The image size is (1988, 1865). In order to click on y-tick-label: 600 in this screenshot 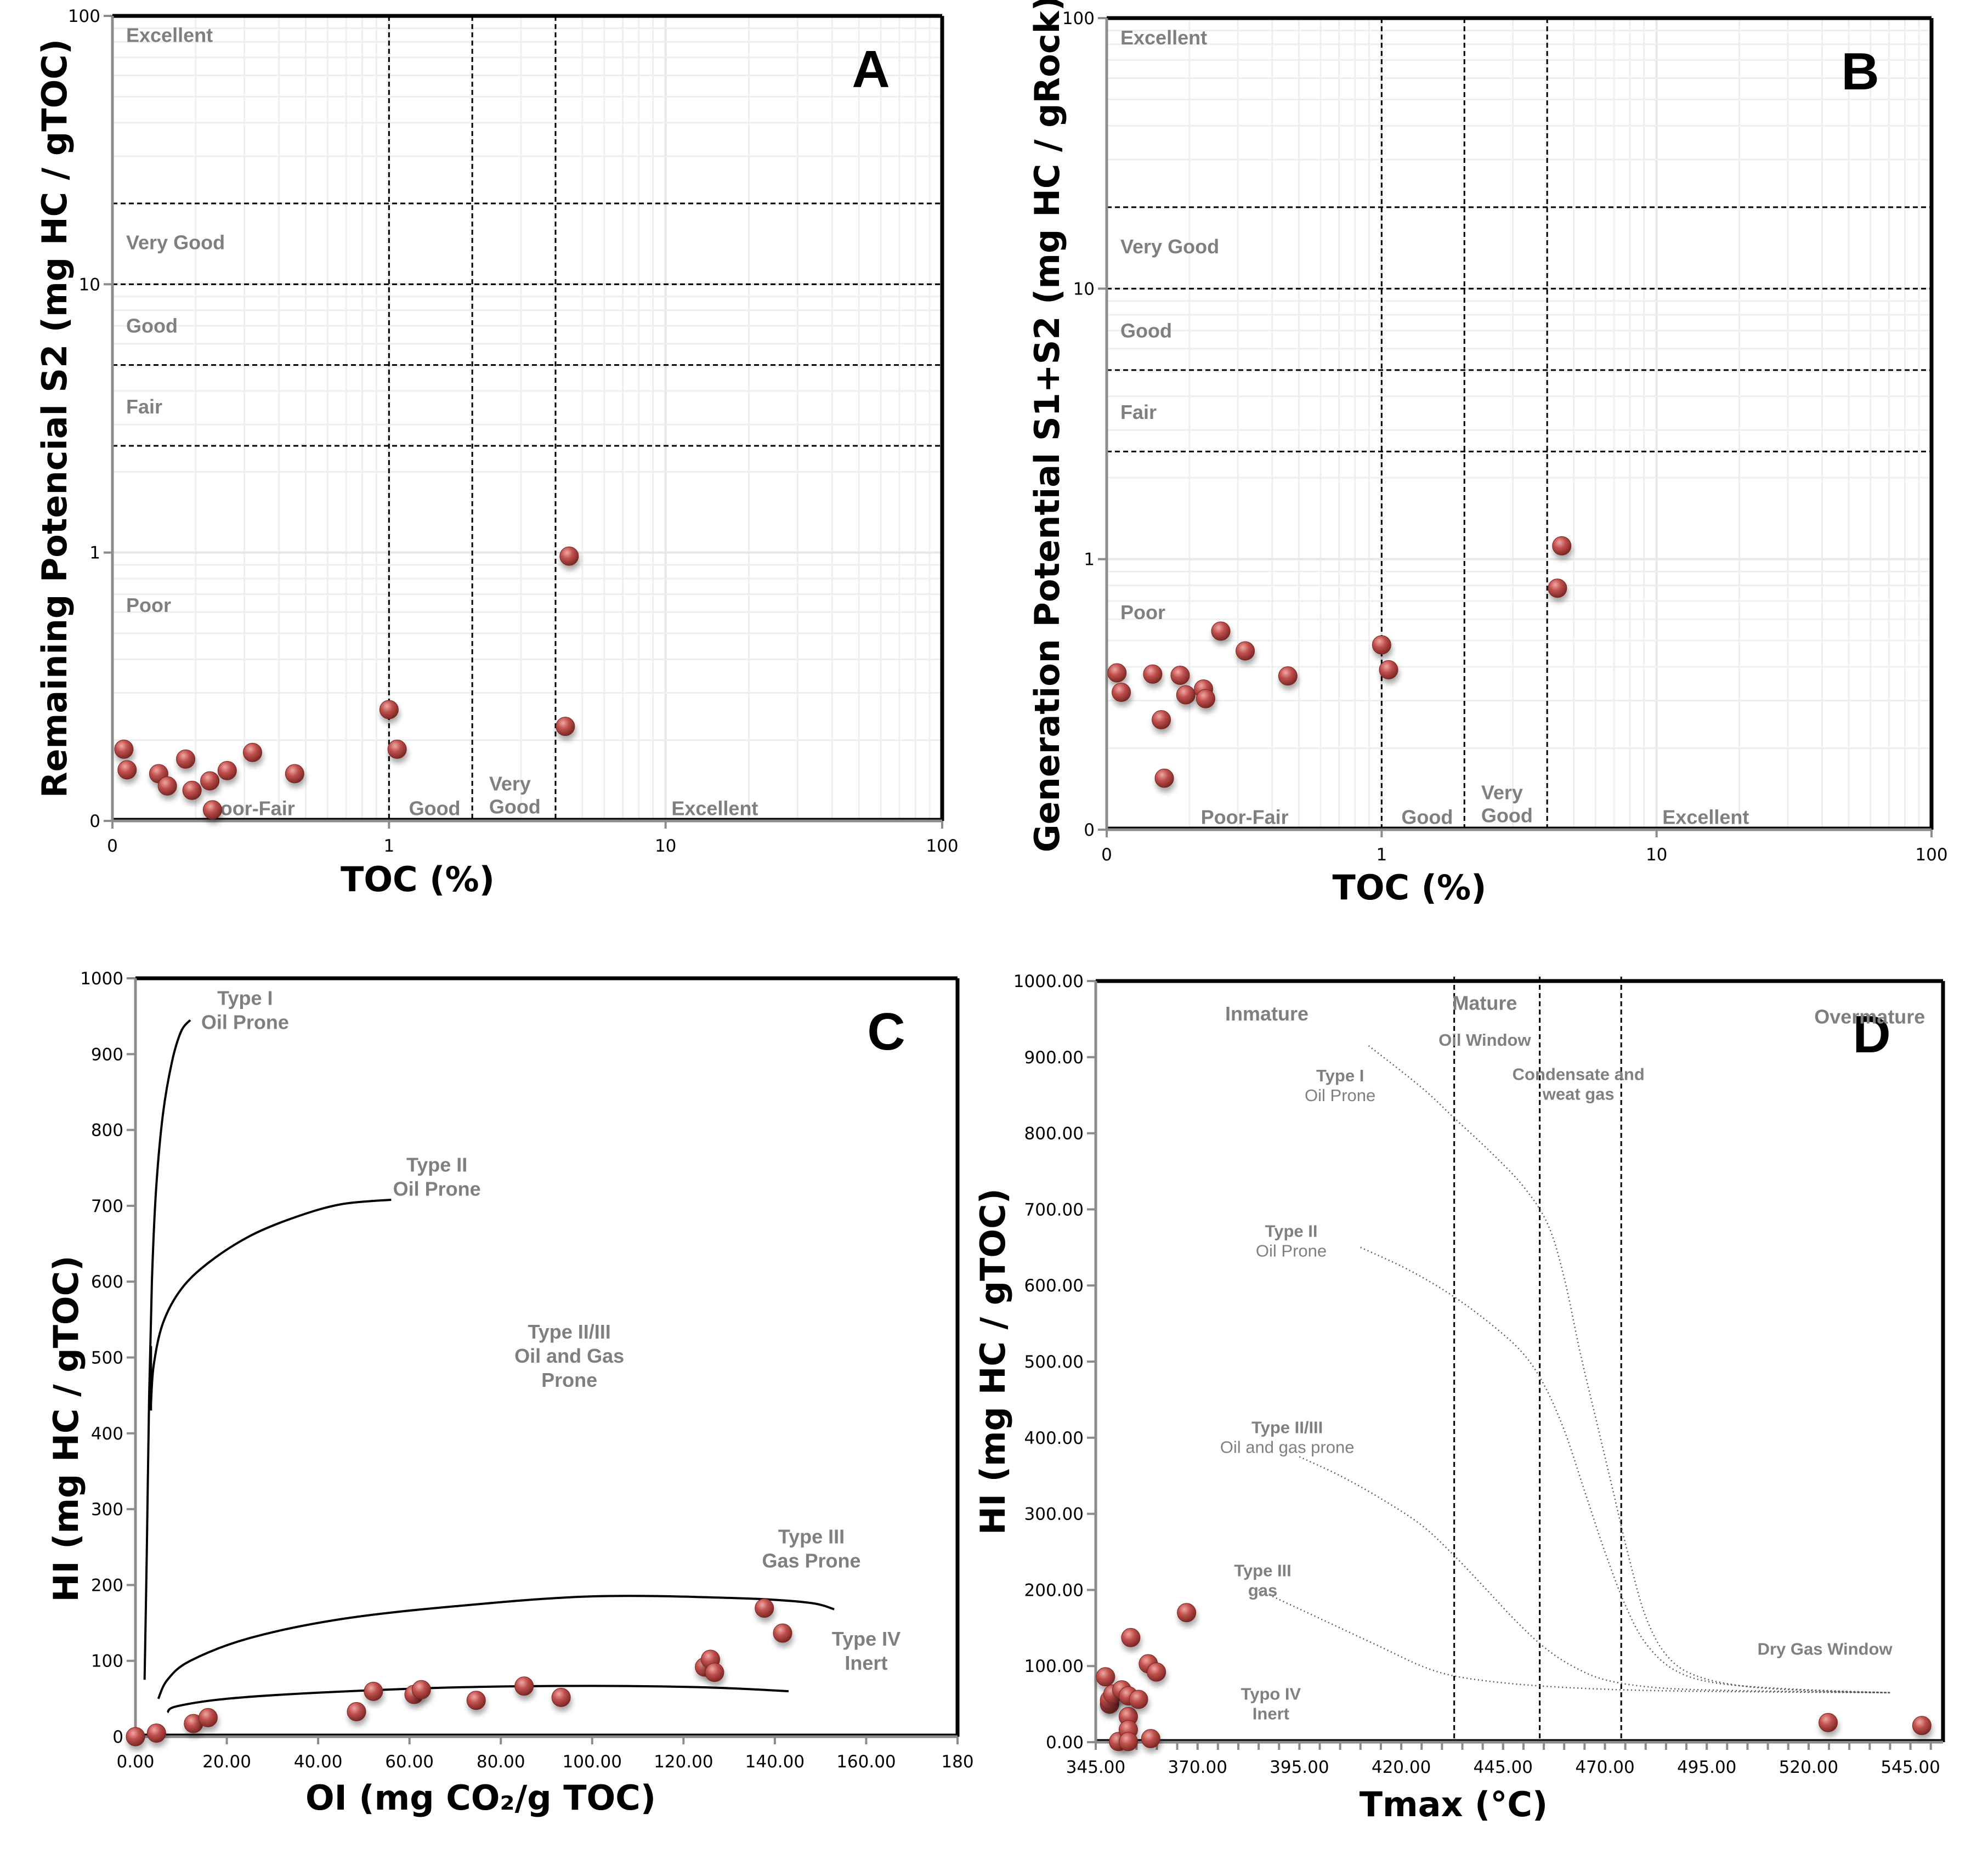, I will do `click(107, 1282)`.